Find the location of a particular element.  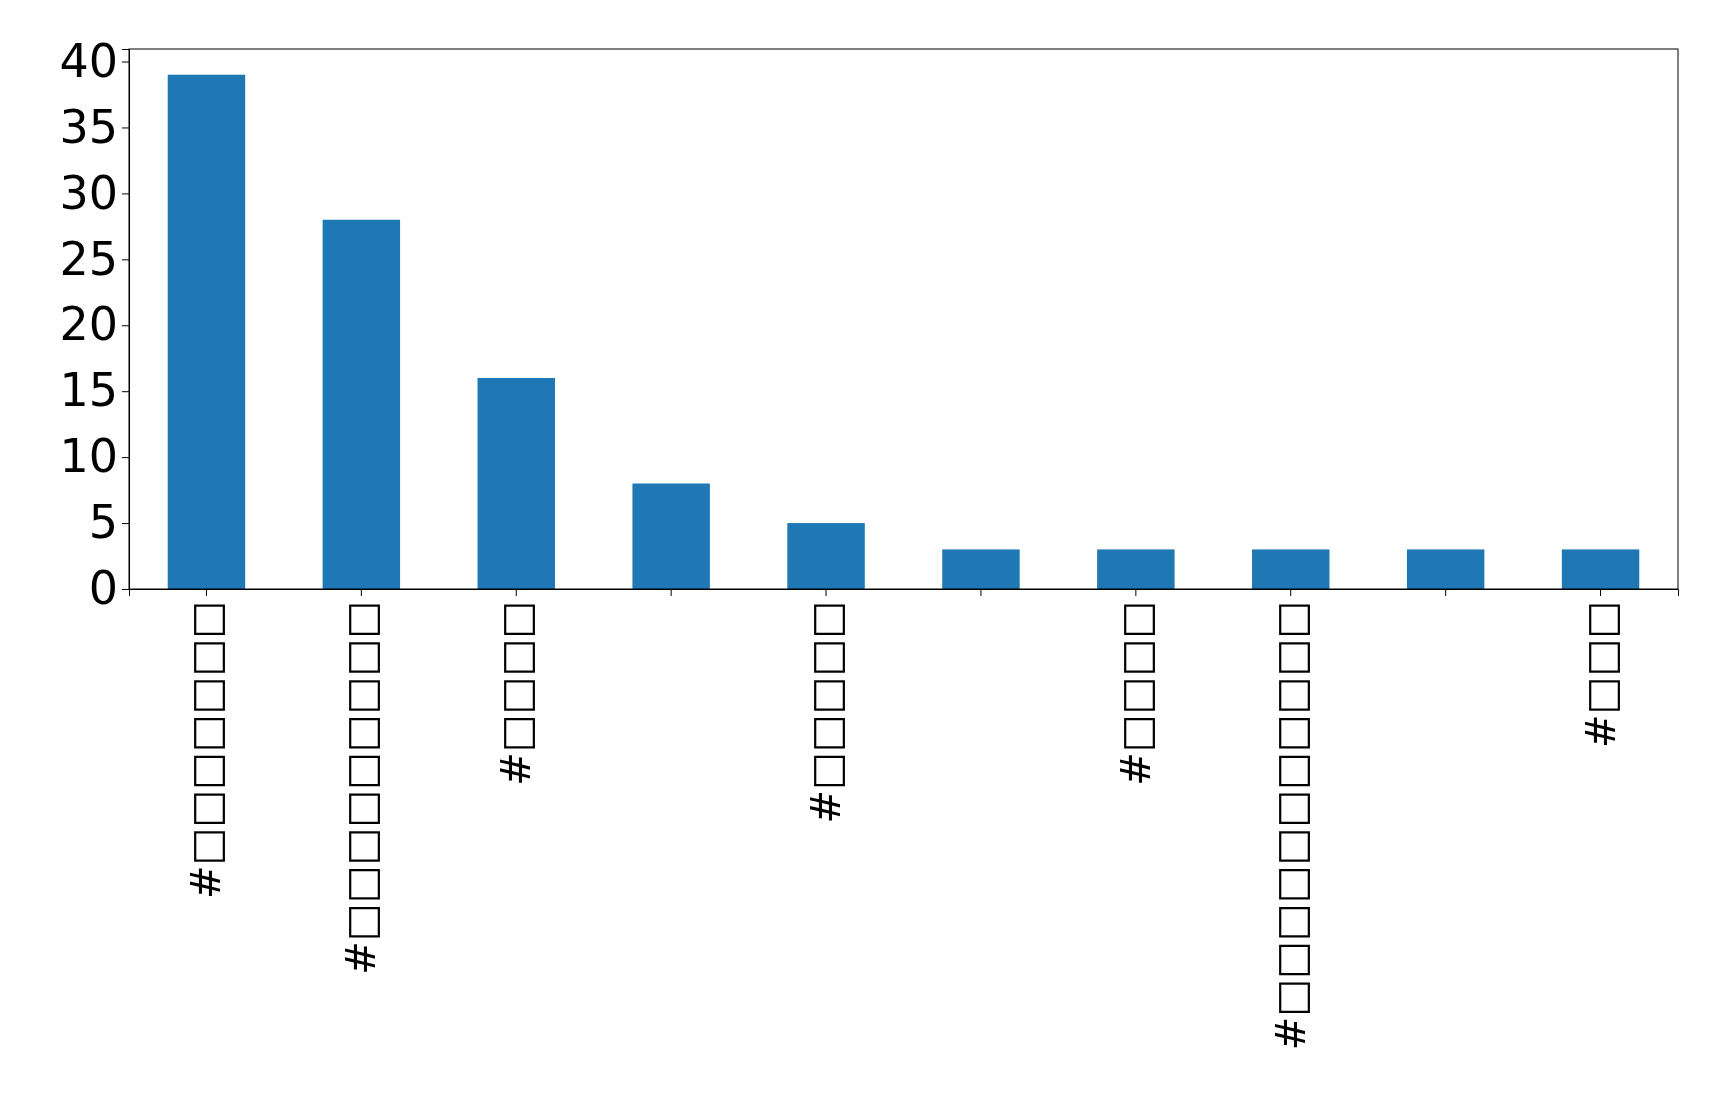

y-tick-label: 0 is located at coordinates (103, 588).